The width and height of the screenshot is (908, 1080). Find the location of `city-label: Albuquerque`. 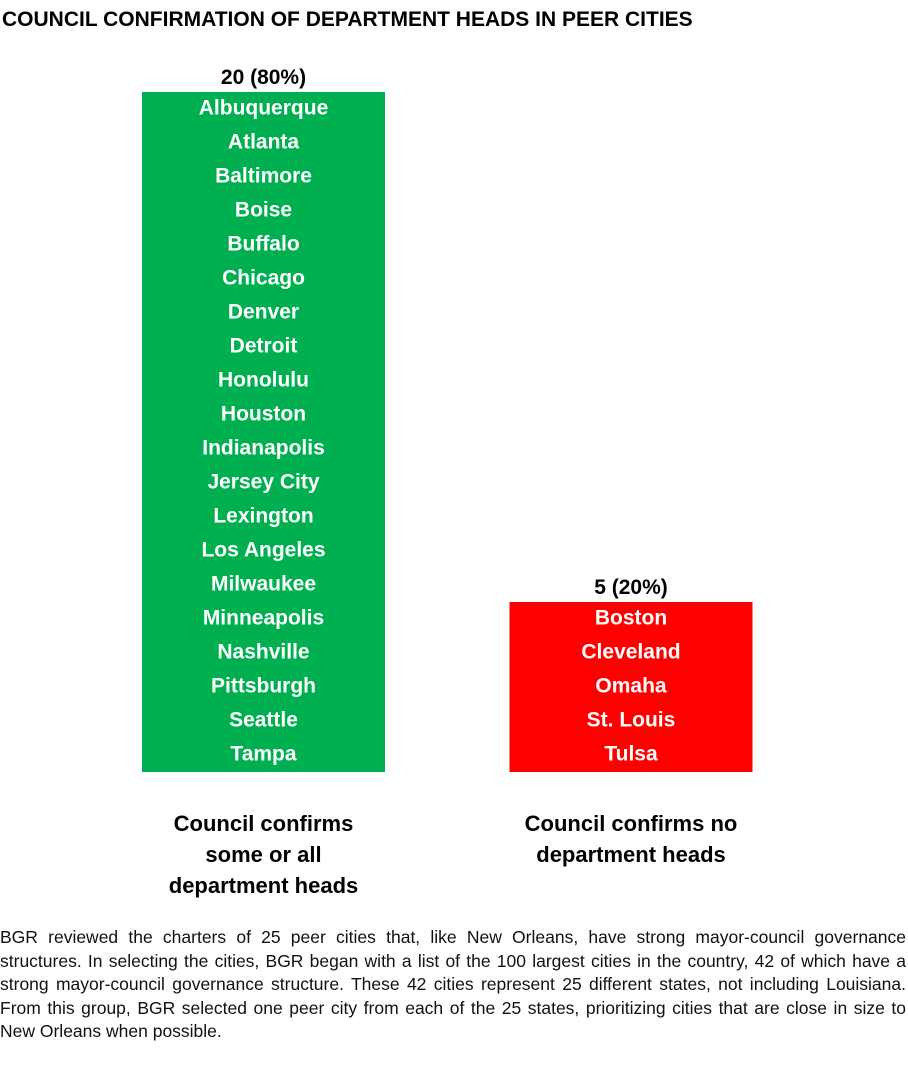

city-label: Albuquerque is located at coordinates (264, 108).